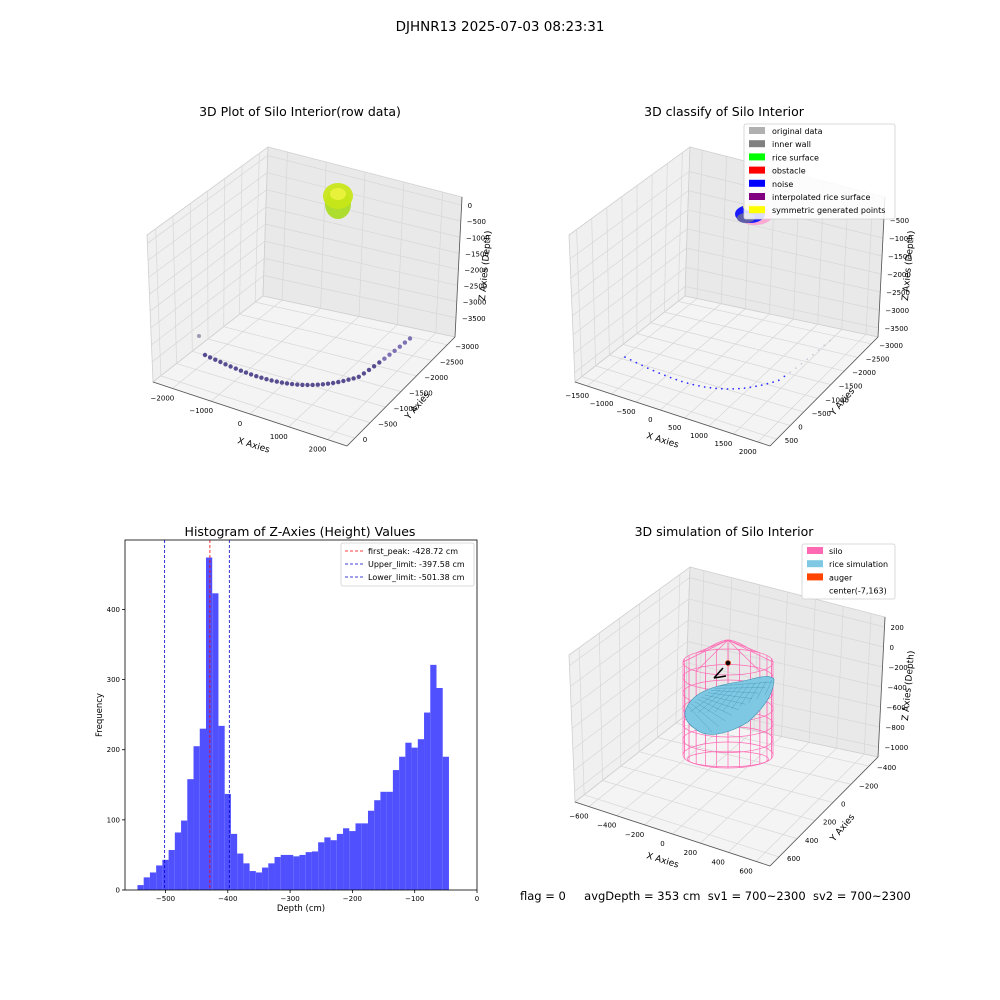  I want to click on x-tick-labels: −600 −400 −200 0 200 400 600, so click(660, 844).